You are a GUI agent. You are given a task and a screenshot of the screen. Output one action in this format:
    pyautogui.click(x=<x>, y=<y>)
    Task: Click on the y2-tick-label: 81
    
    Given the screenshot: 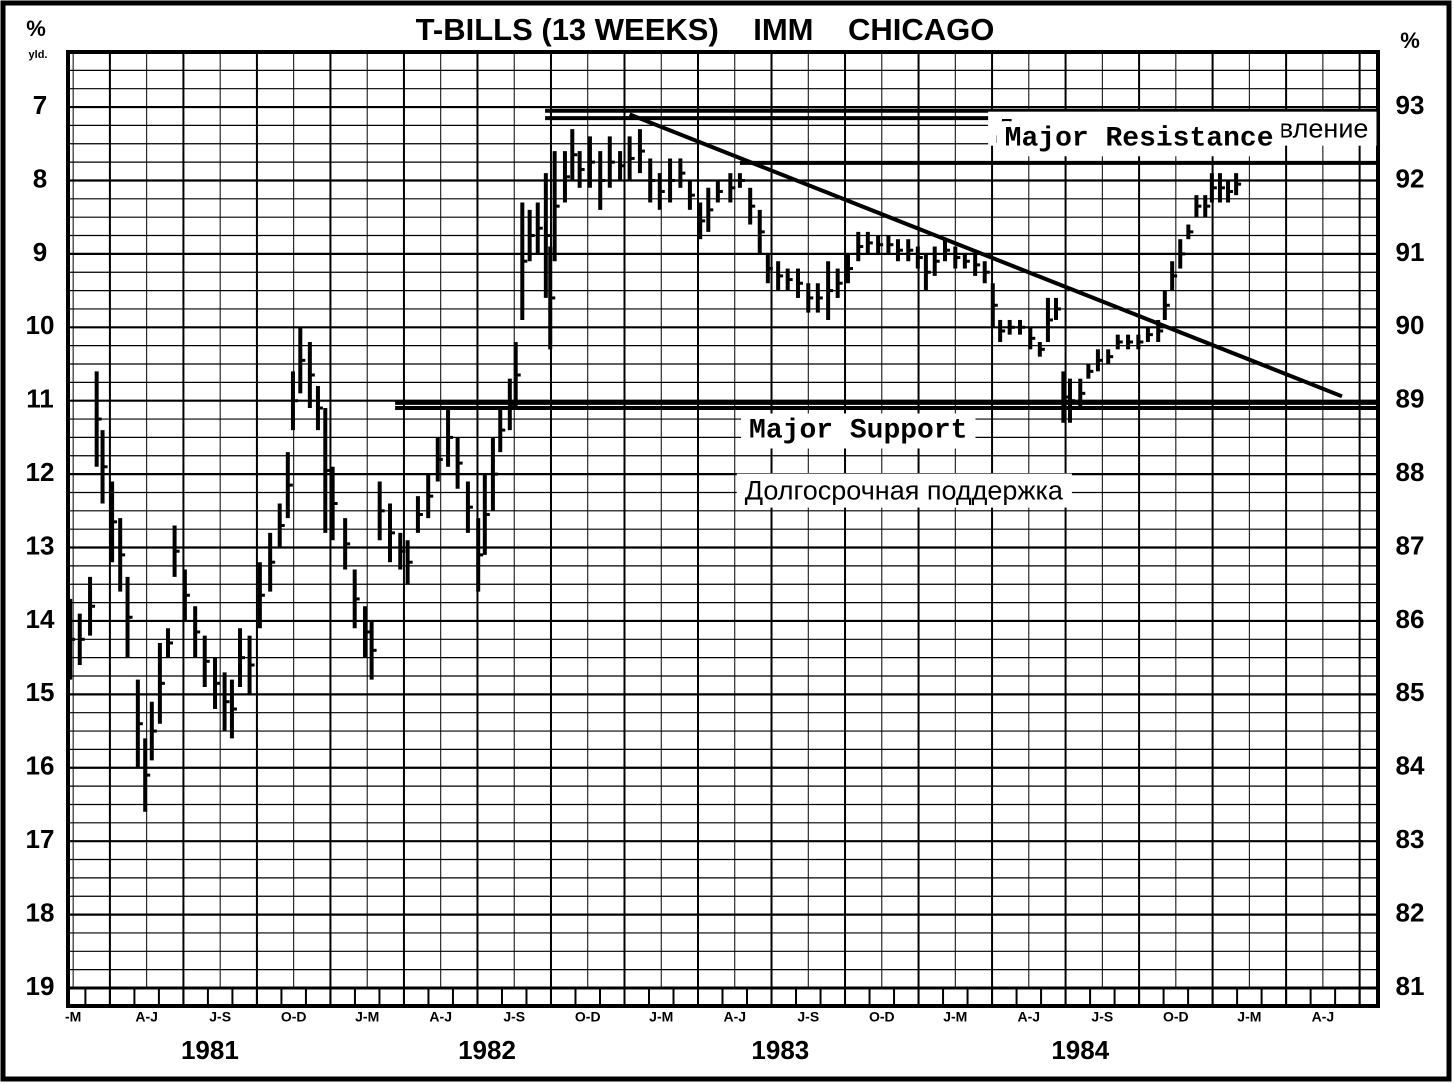 What is the action you would take?
    pyautogui.click(x=1410, y=986)
    